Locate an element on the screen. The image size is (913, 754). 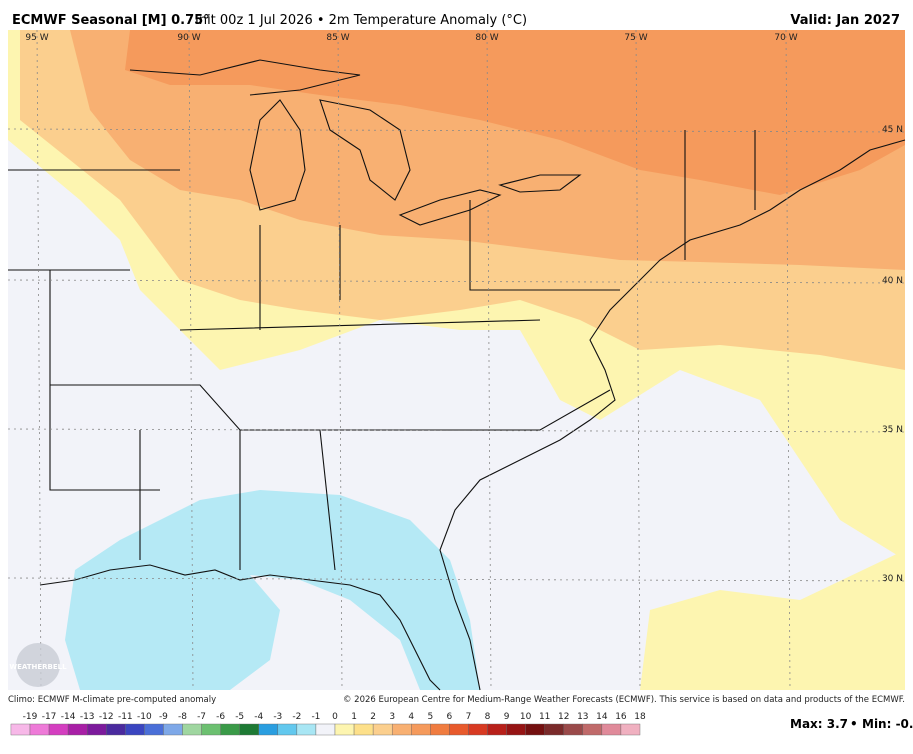
longitude-label: 70 W is located at coordinates (785, 38).